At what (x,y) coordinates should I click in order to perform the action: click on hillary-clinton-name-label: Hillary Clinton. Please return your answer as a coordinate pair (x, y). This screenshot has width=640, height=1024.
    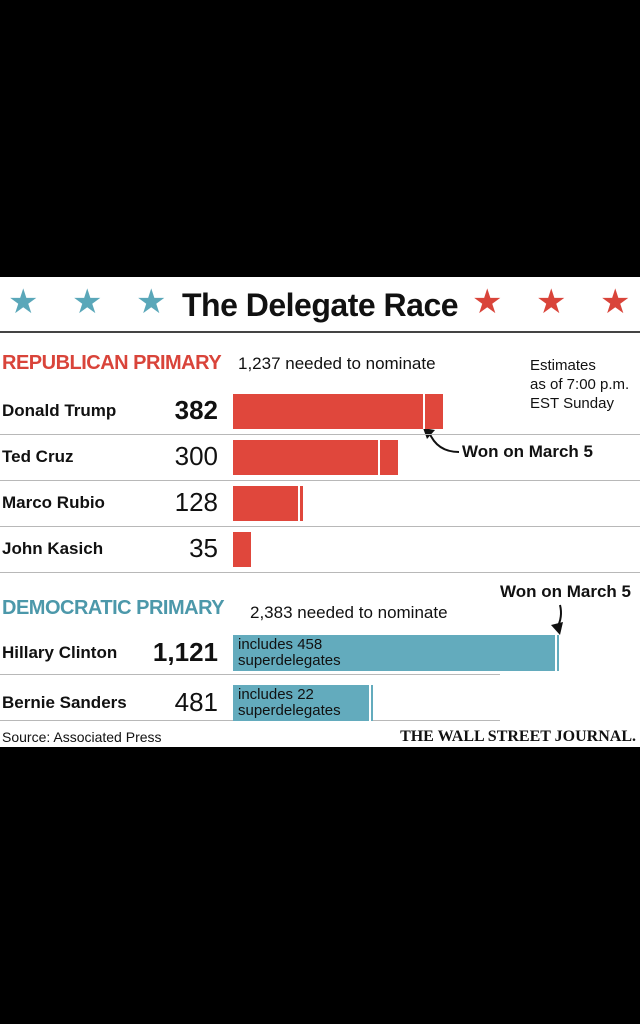
    Looking at the image, I should click on (60, 652).